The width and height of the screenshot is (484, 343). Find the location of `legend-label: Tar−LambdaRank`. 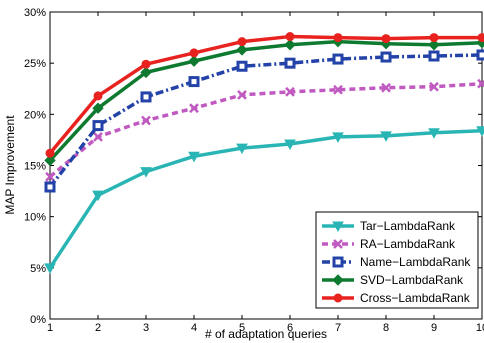

legend-label: Tar−LambdaRank is located at coordinates (408, 226).